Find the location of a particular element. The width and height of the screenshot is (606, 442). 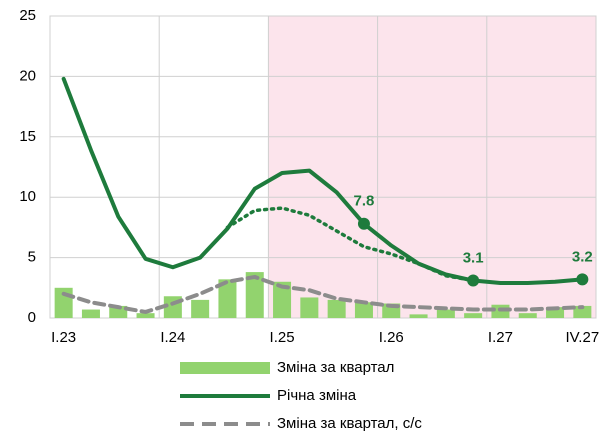

data-label: 3.1 is located at coordinates (473, 258).